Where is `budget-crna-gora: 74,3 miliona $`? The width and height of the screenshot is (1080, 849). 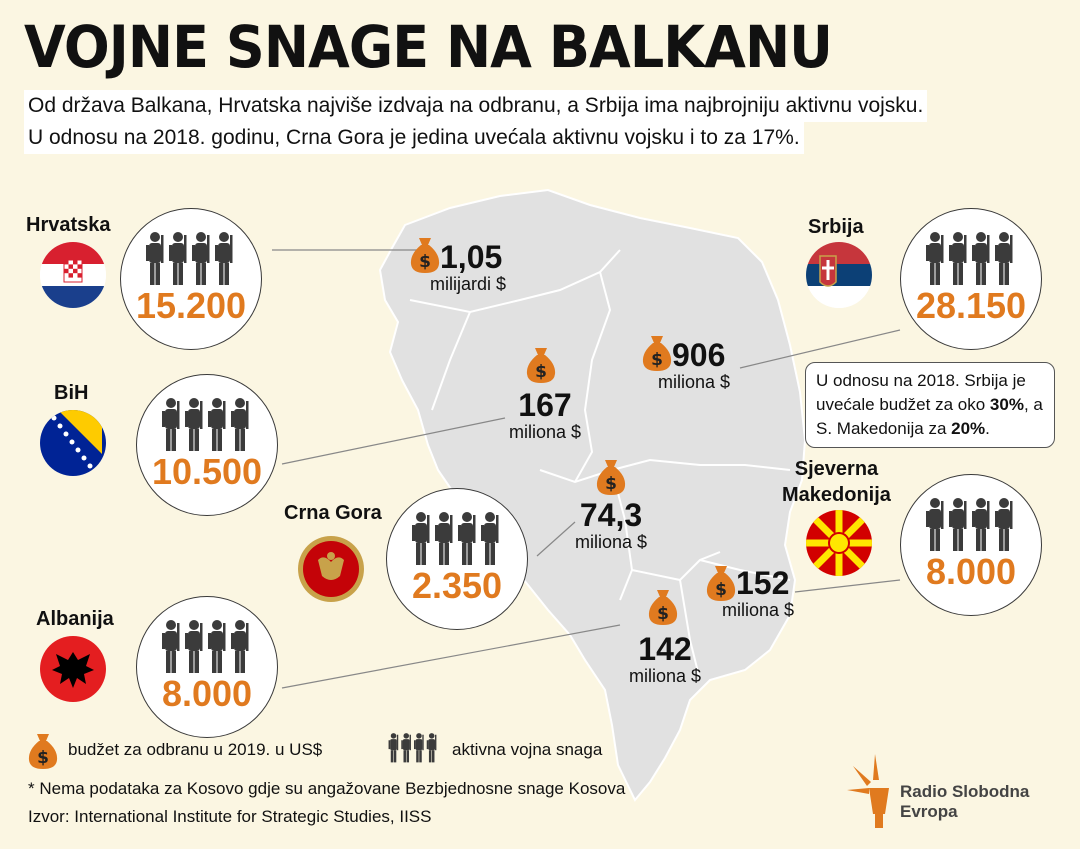 budget-crna-gora: 74,3 miliona $ is located at coordinates (611, 525).